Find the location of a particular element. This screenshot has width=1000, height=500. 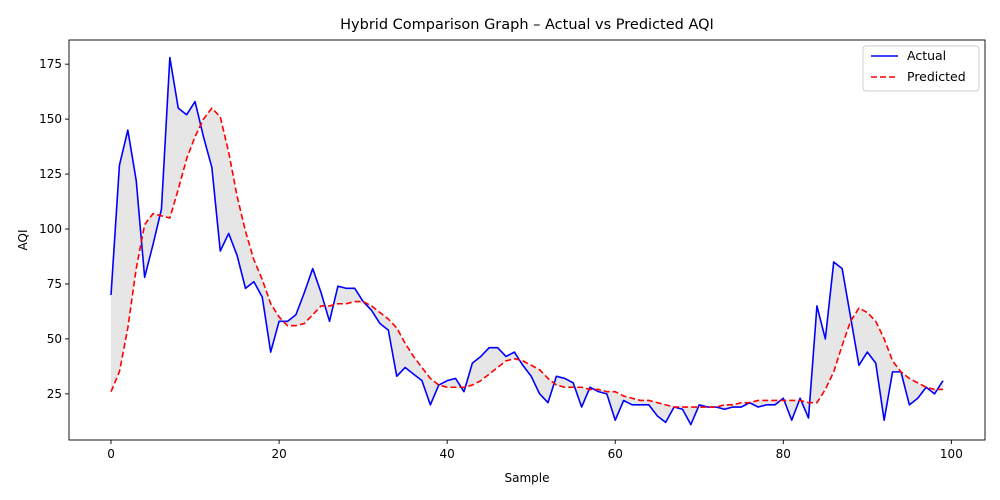

x-tick-label: 80 is located at coordinates (783, 454).